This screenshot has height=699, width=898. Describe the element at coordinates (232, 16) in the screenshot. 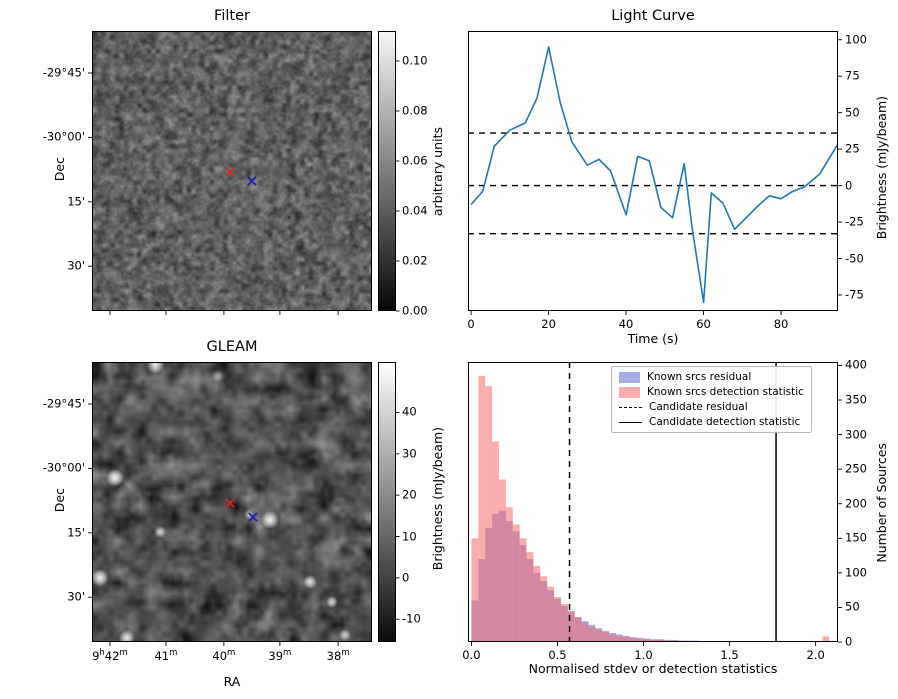

I see `filter-title: Filter` at that location.